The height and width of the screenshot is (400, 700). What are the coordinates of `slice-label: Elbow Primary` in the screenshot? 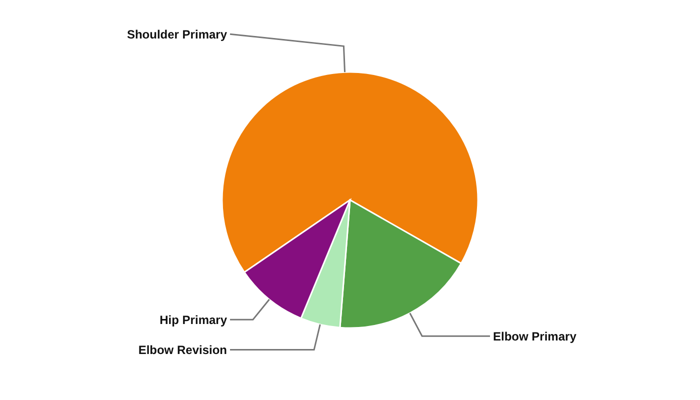 It's located at (535, 336).